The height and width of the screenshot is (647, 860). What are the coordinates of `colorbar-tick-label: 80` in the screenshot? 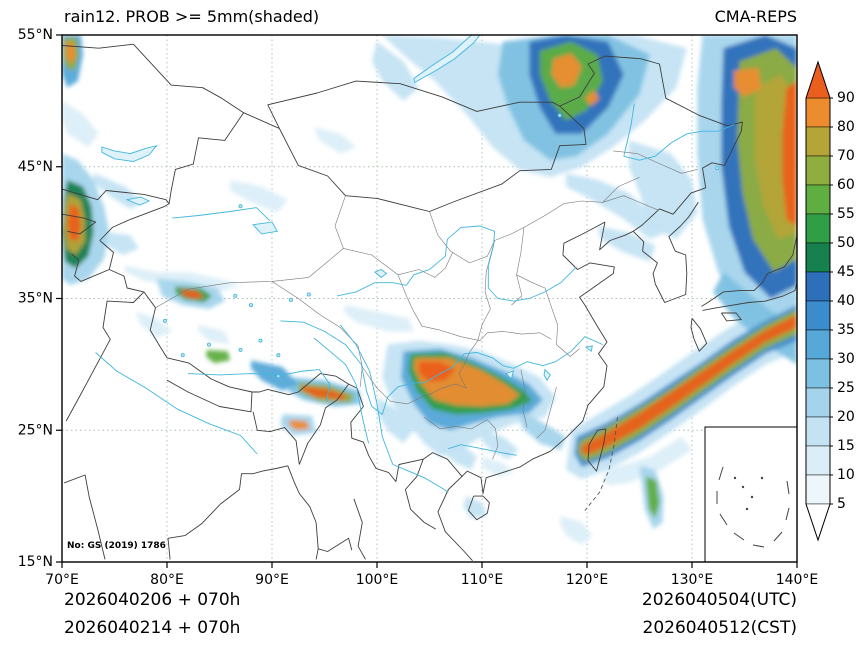 It's located at (846, 127).